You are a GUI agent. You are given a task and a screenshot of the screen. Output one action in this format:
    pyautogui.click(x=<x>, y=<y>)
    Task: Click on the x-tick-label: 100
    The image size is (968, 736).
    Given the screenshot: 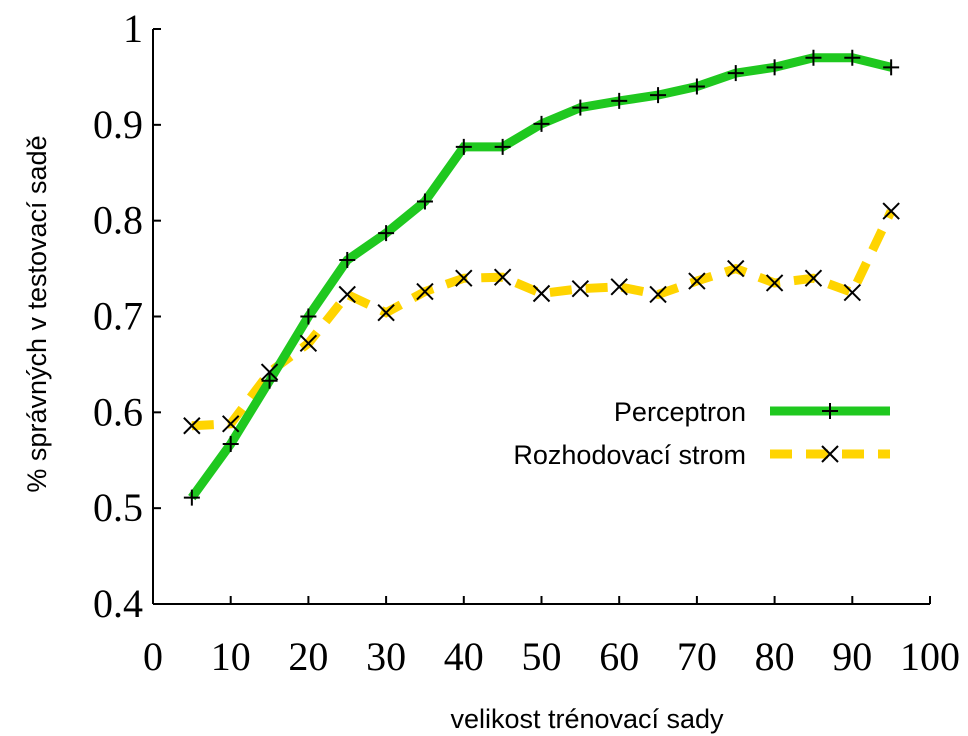 What is the action you would take?
    pyautogui.click(x=930, y=656)
    